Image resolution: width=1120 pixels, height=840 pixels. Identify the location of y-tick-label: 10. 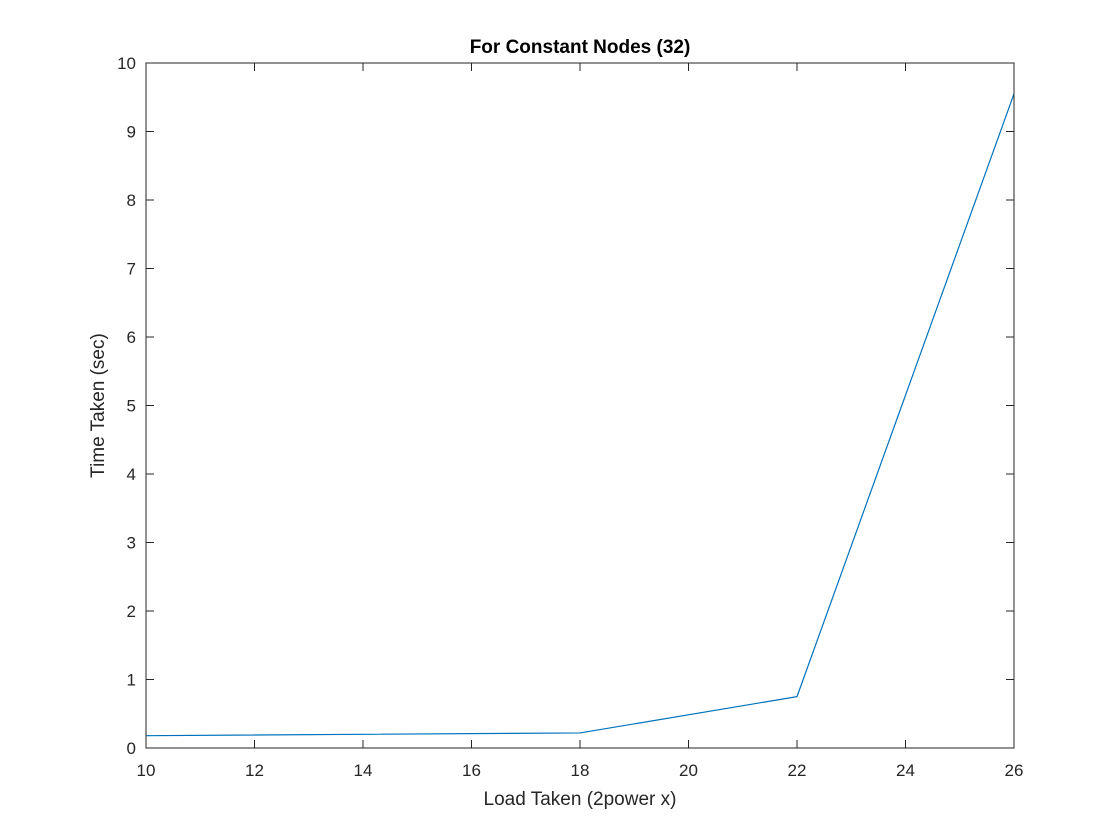
(126, 63).